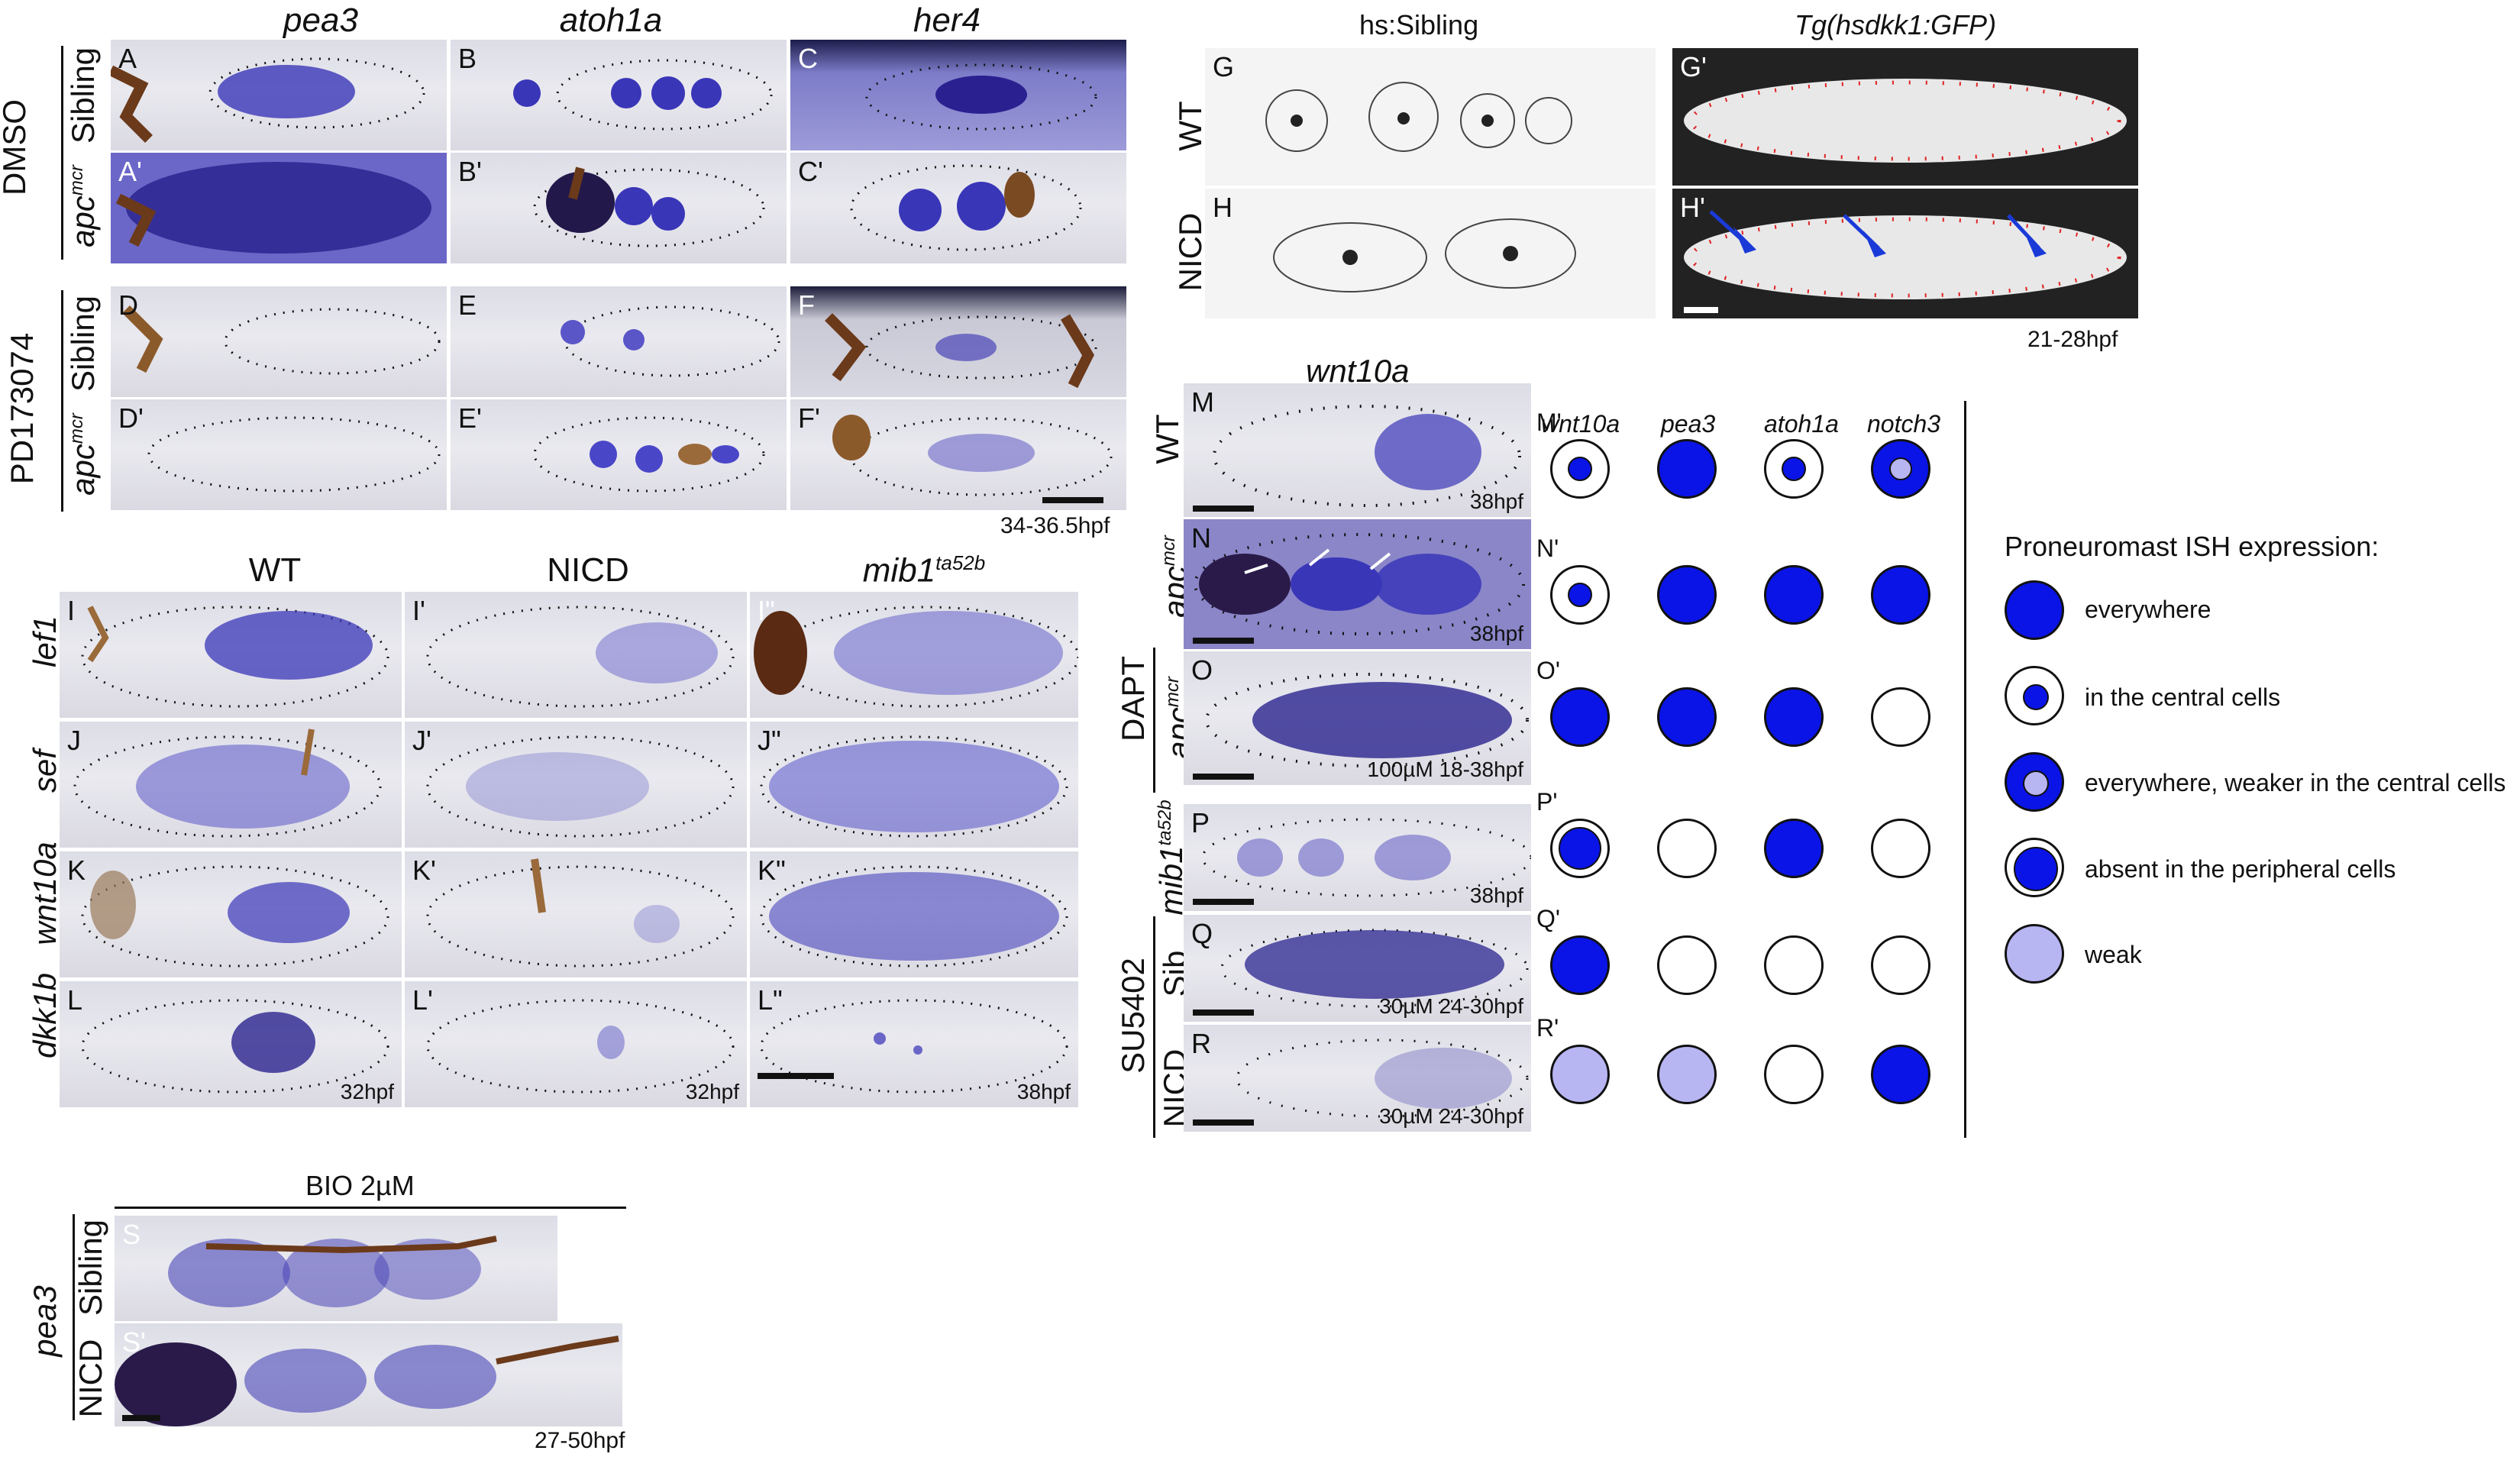 The image size is (2520, 1457). Describe the element at coordinates (1431, 253) in the screenshot. I see `panel-h: H` at that location.